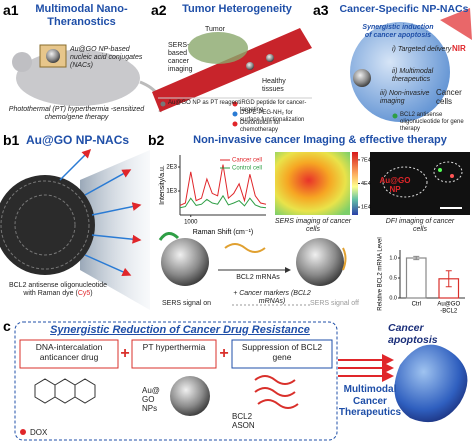 This screenshot has height=445, width=474. I want to click on colorbar-tick-label: 1E4, so click(366, 208).